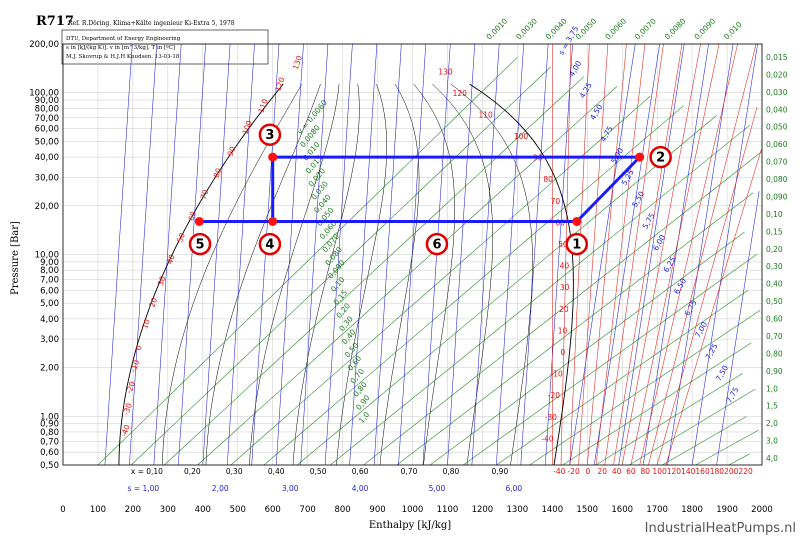 The image size is (800, 537). Describe the element at coordinates (622, 510) in the screenshot. I see `x-tick-label: 1600` at that location.